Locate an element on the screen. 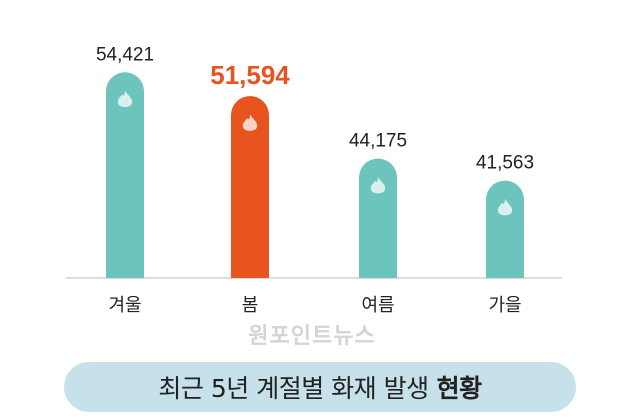  value-label: 54,421 is located at coordinates (125, 54).